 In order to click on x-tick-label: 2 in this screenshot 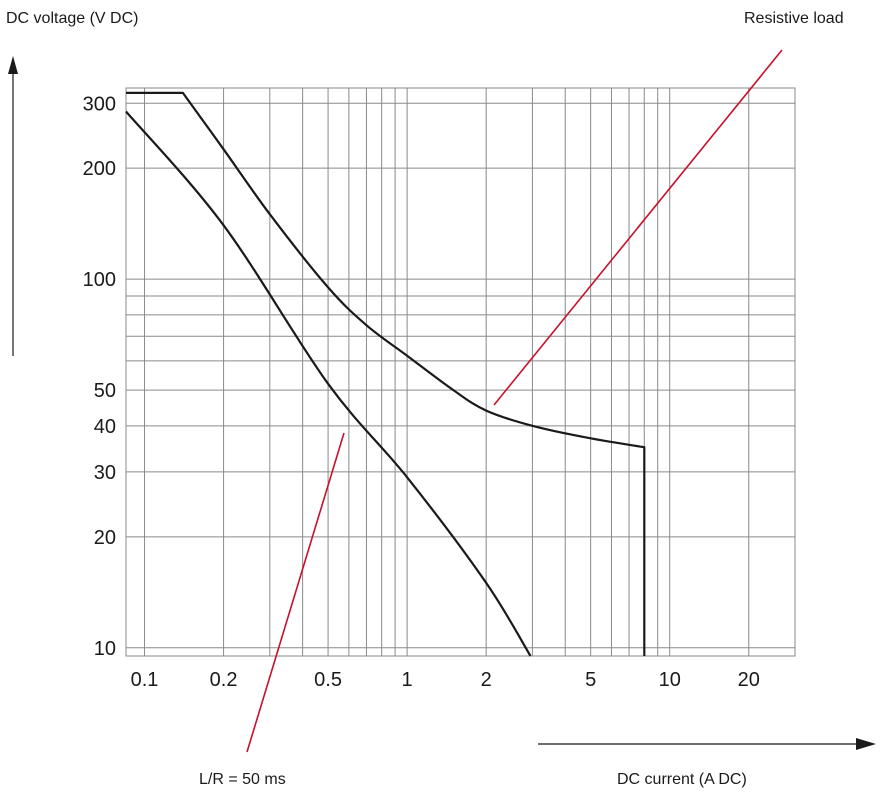, I will do `click(486, 680)`.